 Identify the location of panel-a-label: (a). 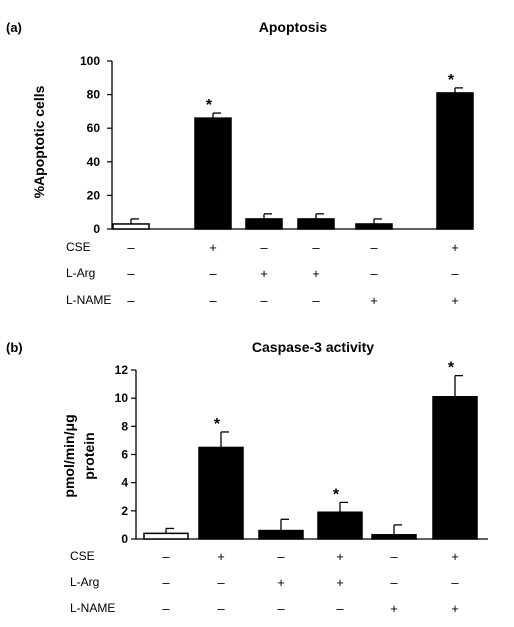
(14, 27).